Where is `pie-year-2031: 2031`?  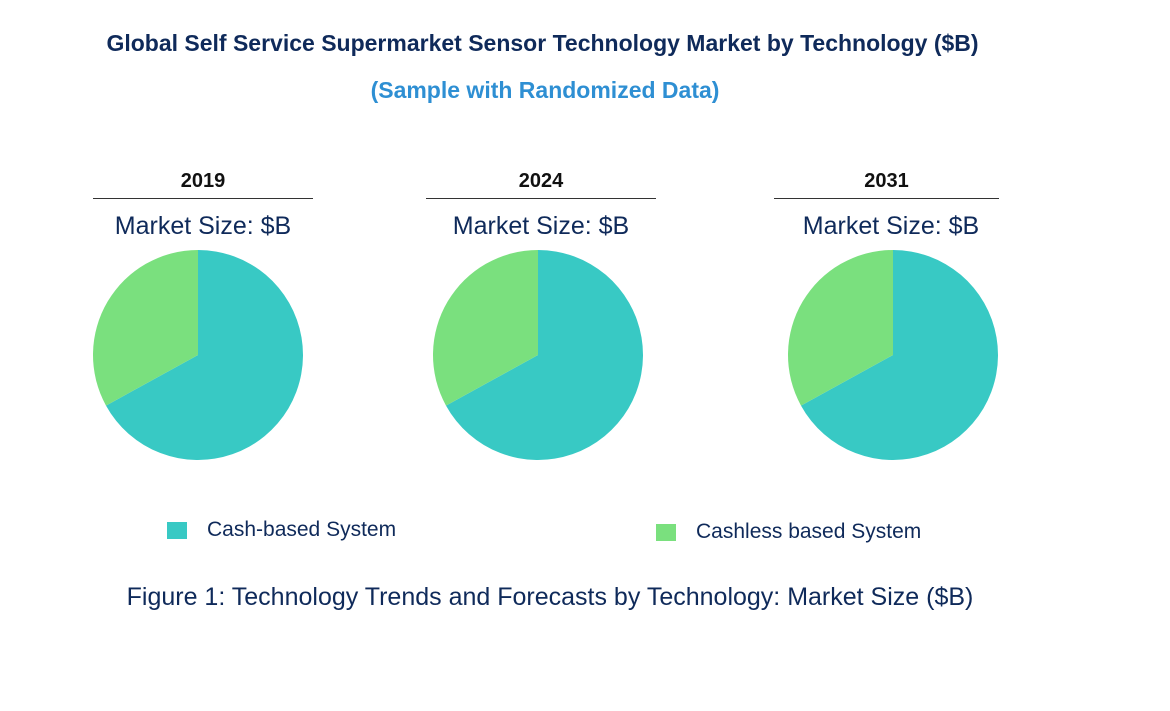
pie-year-2031: 2031 is located at coordinates (886, 181).